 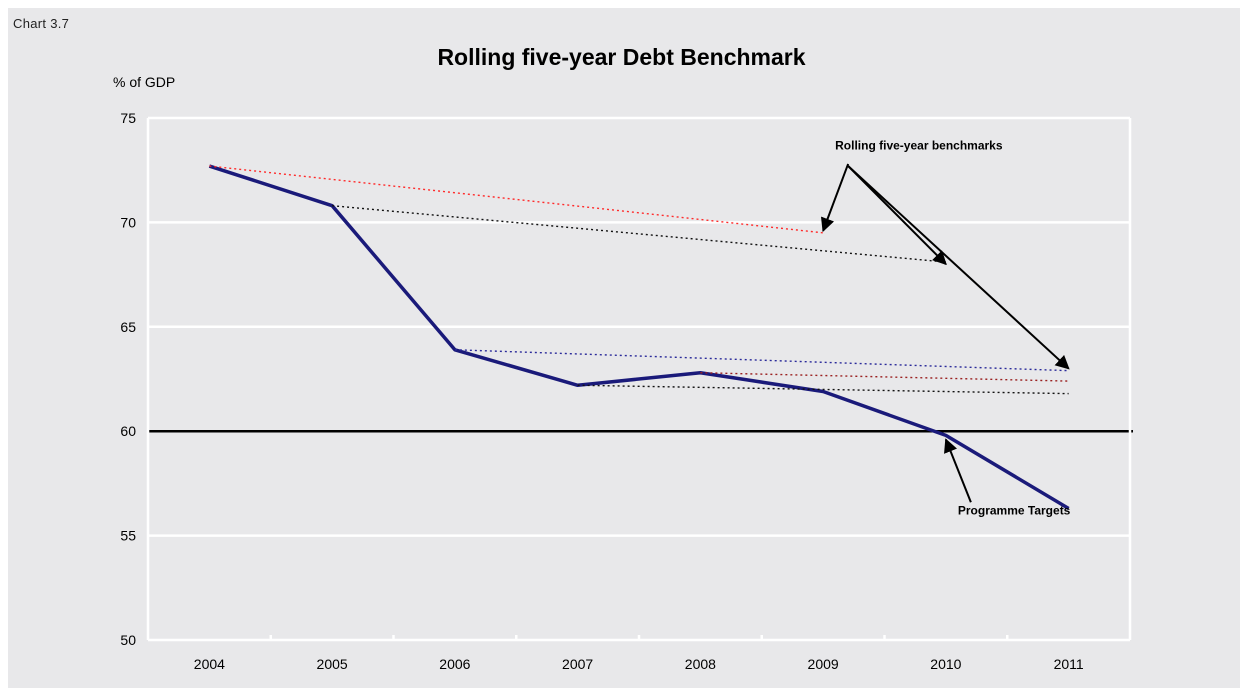 What do you see at coordinates (144, 82) in the screenshot?
I see `y-axis-label: % of GDP` at bounding box center [144, 82].